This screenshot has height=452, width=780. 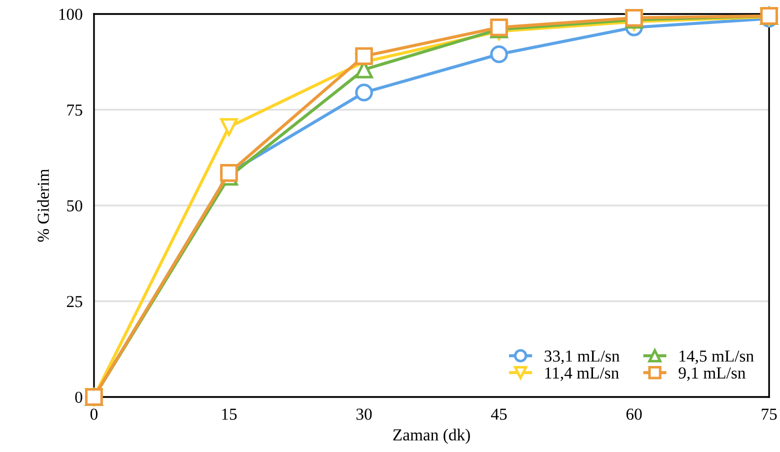 I want to click on y-tick-label: 100, so click(x=70, y=14).